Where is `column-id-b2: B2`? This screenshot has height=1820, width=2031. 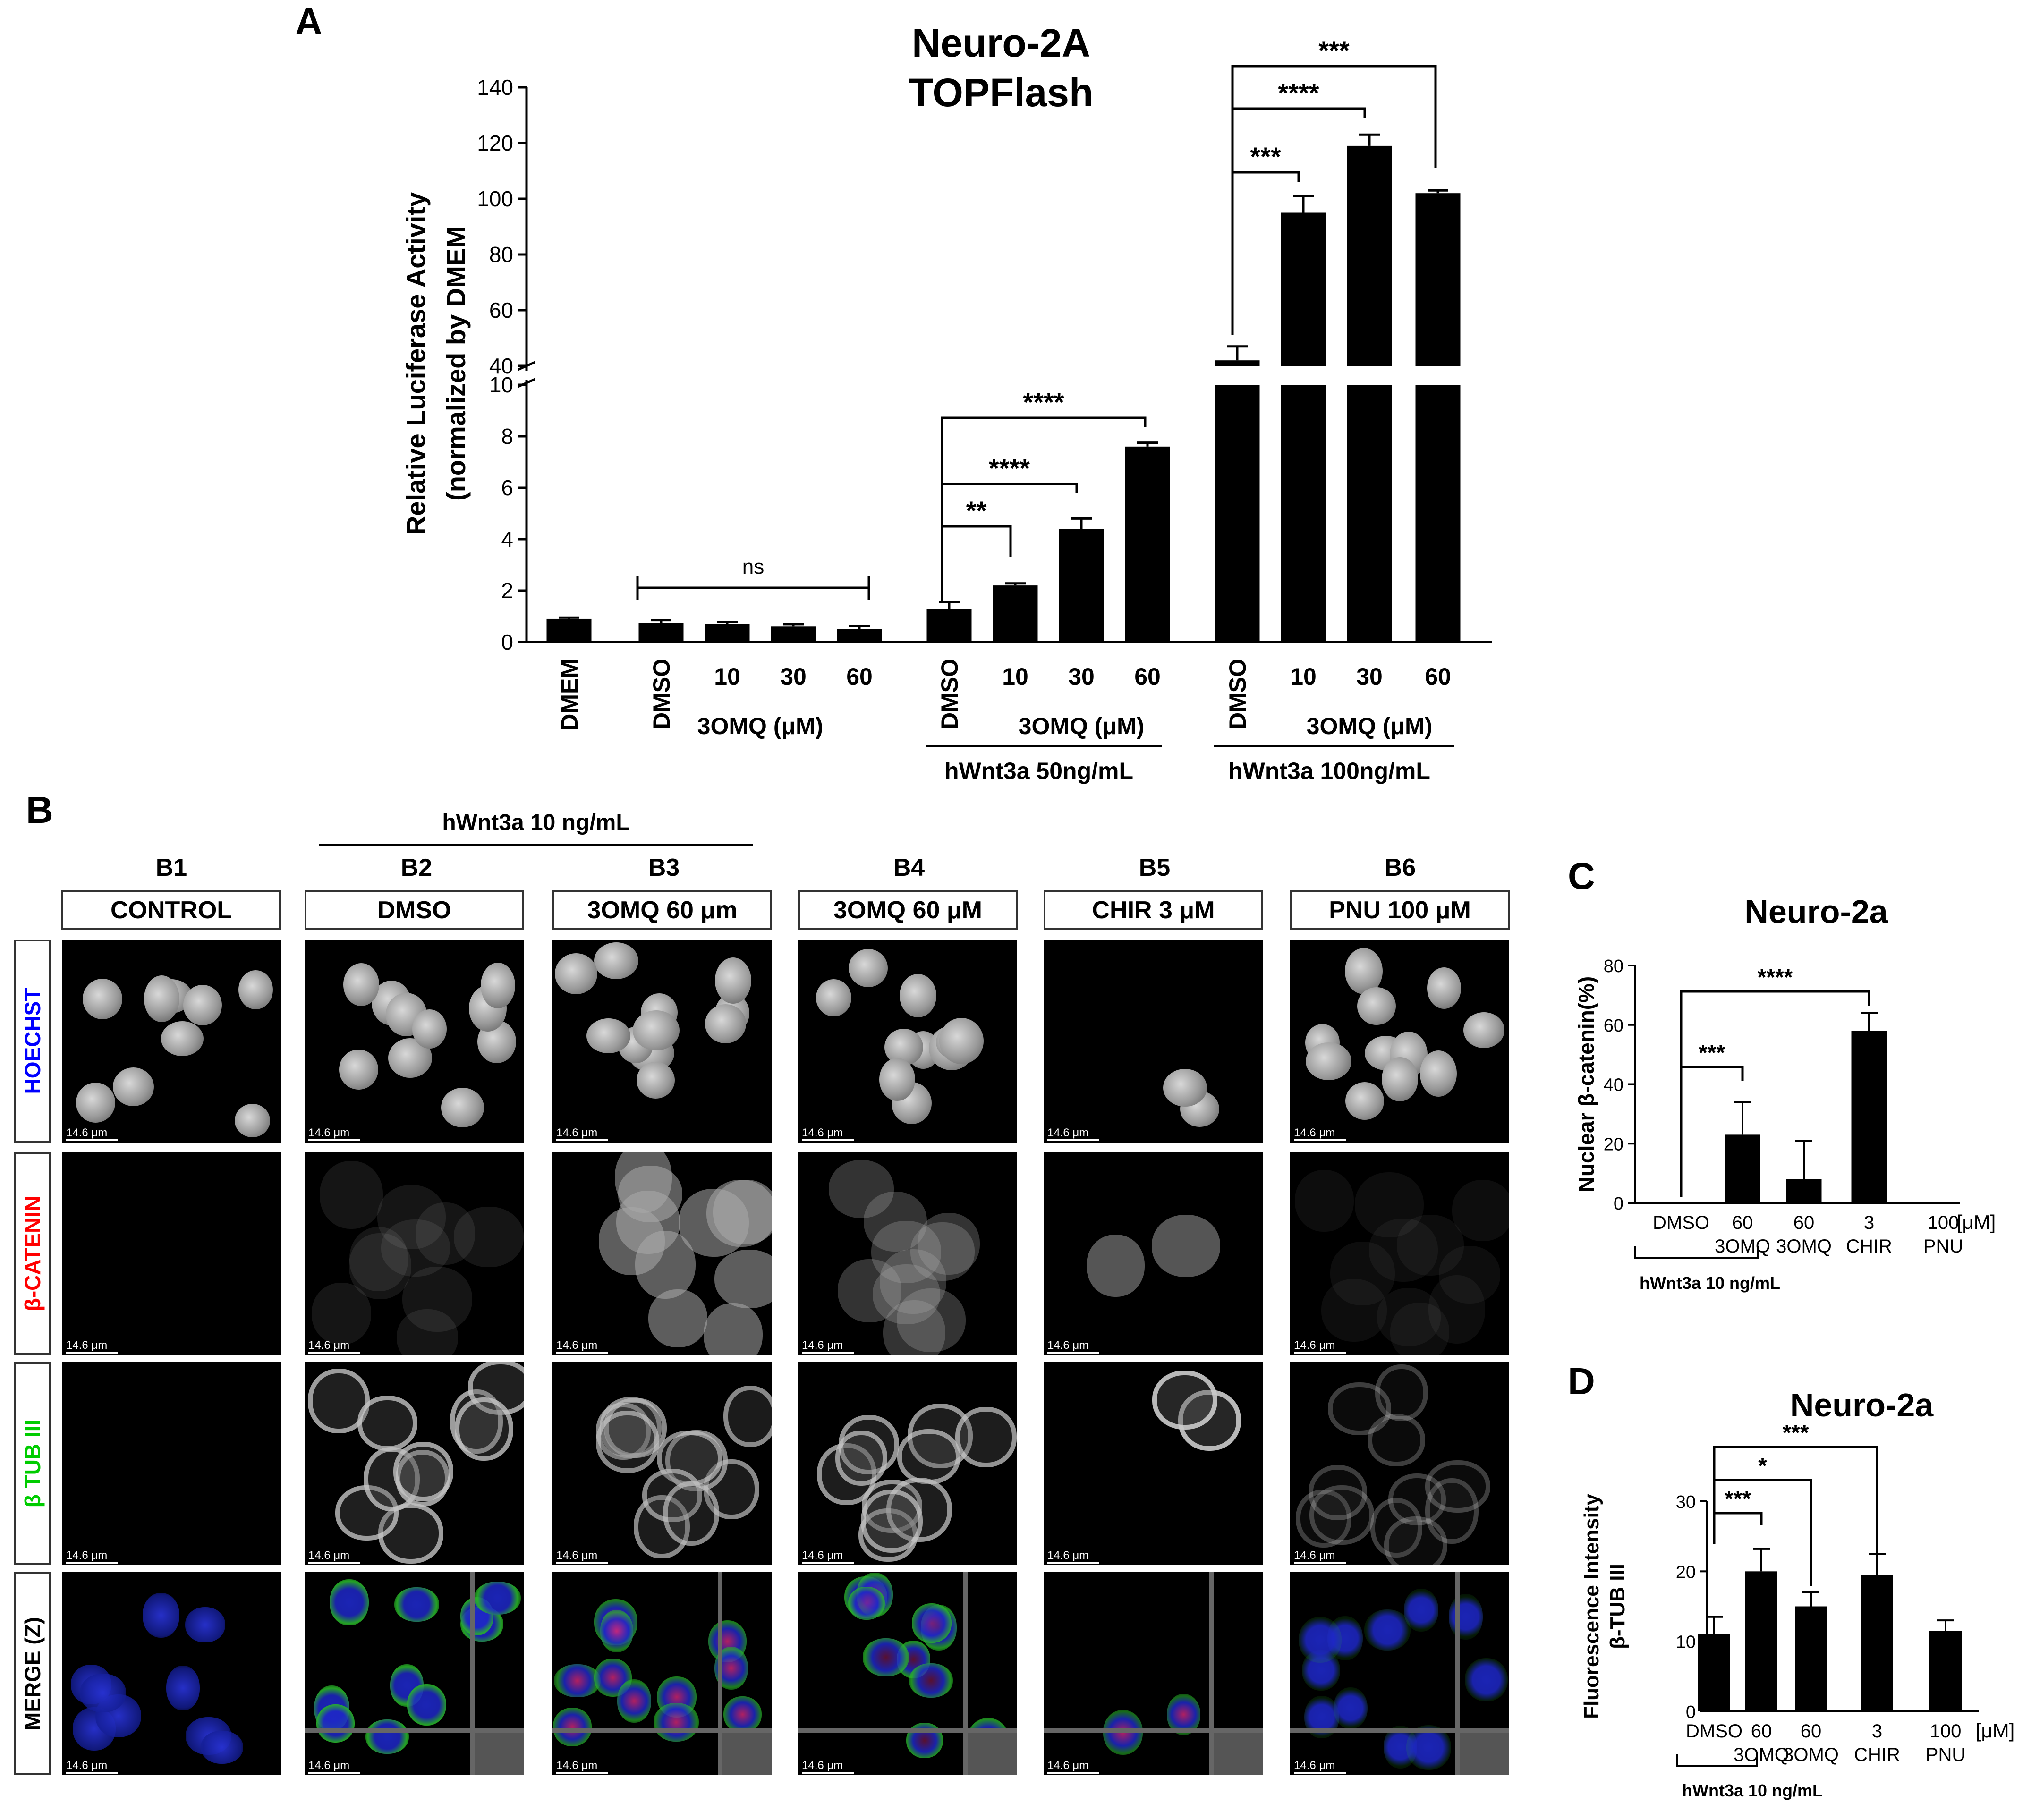 column-id-b2: B2 is located at coordinates (417, 867).